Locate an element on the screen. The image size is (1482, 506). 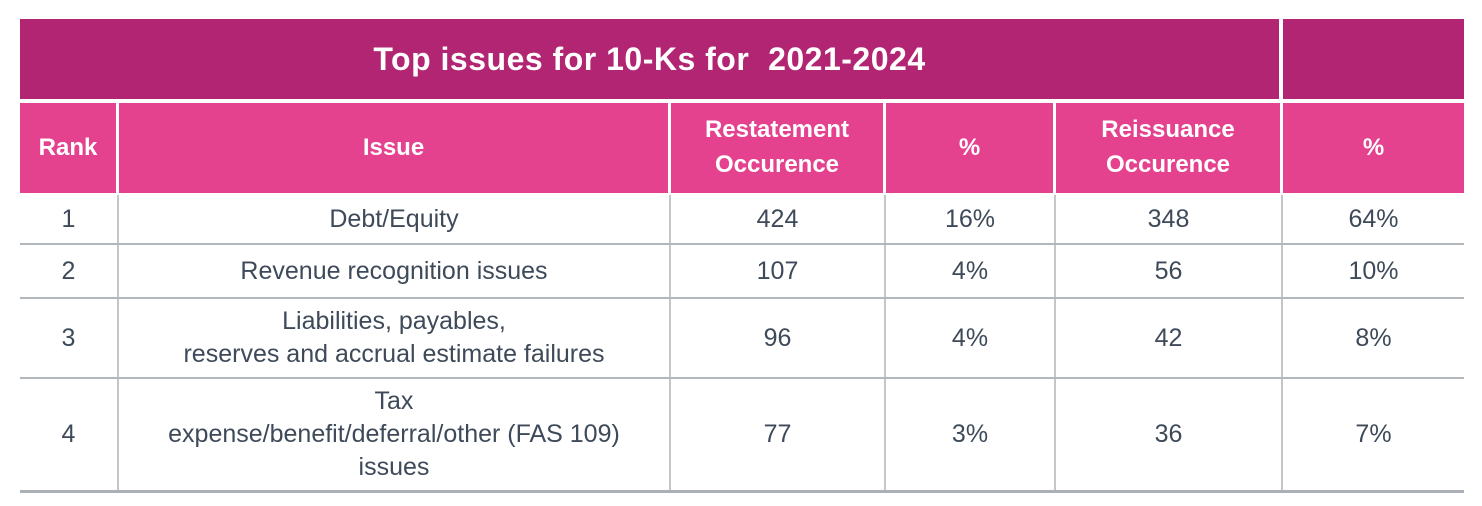
cell-reissuance-pct: 7% is located at coordinates (1373, 434).